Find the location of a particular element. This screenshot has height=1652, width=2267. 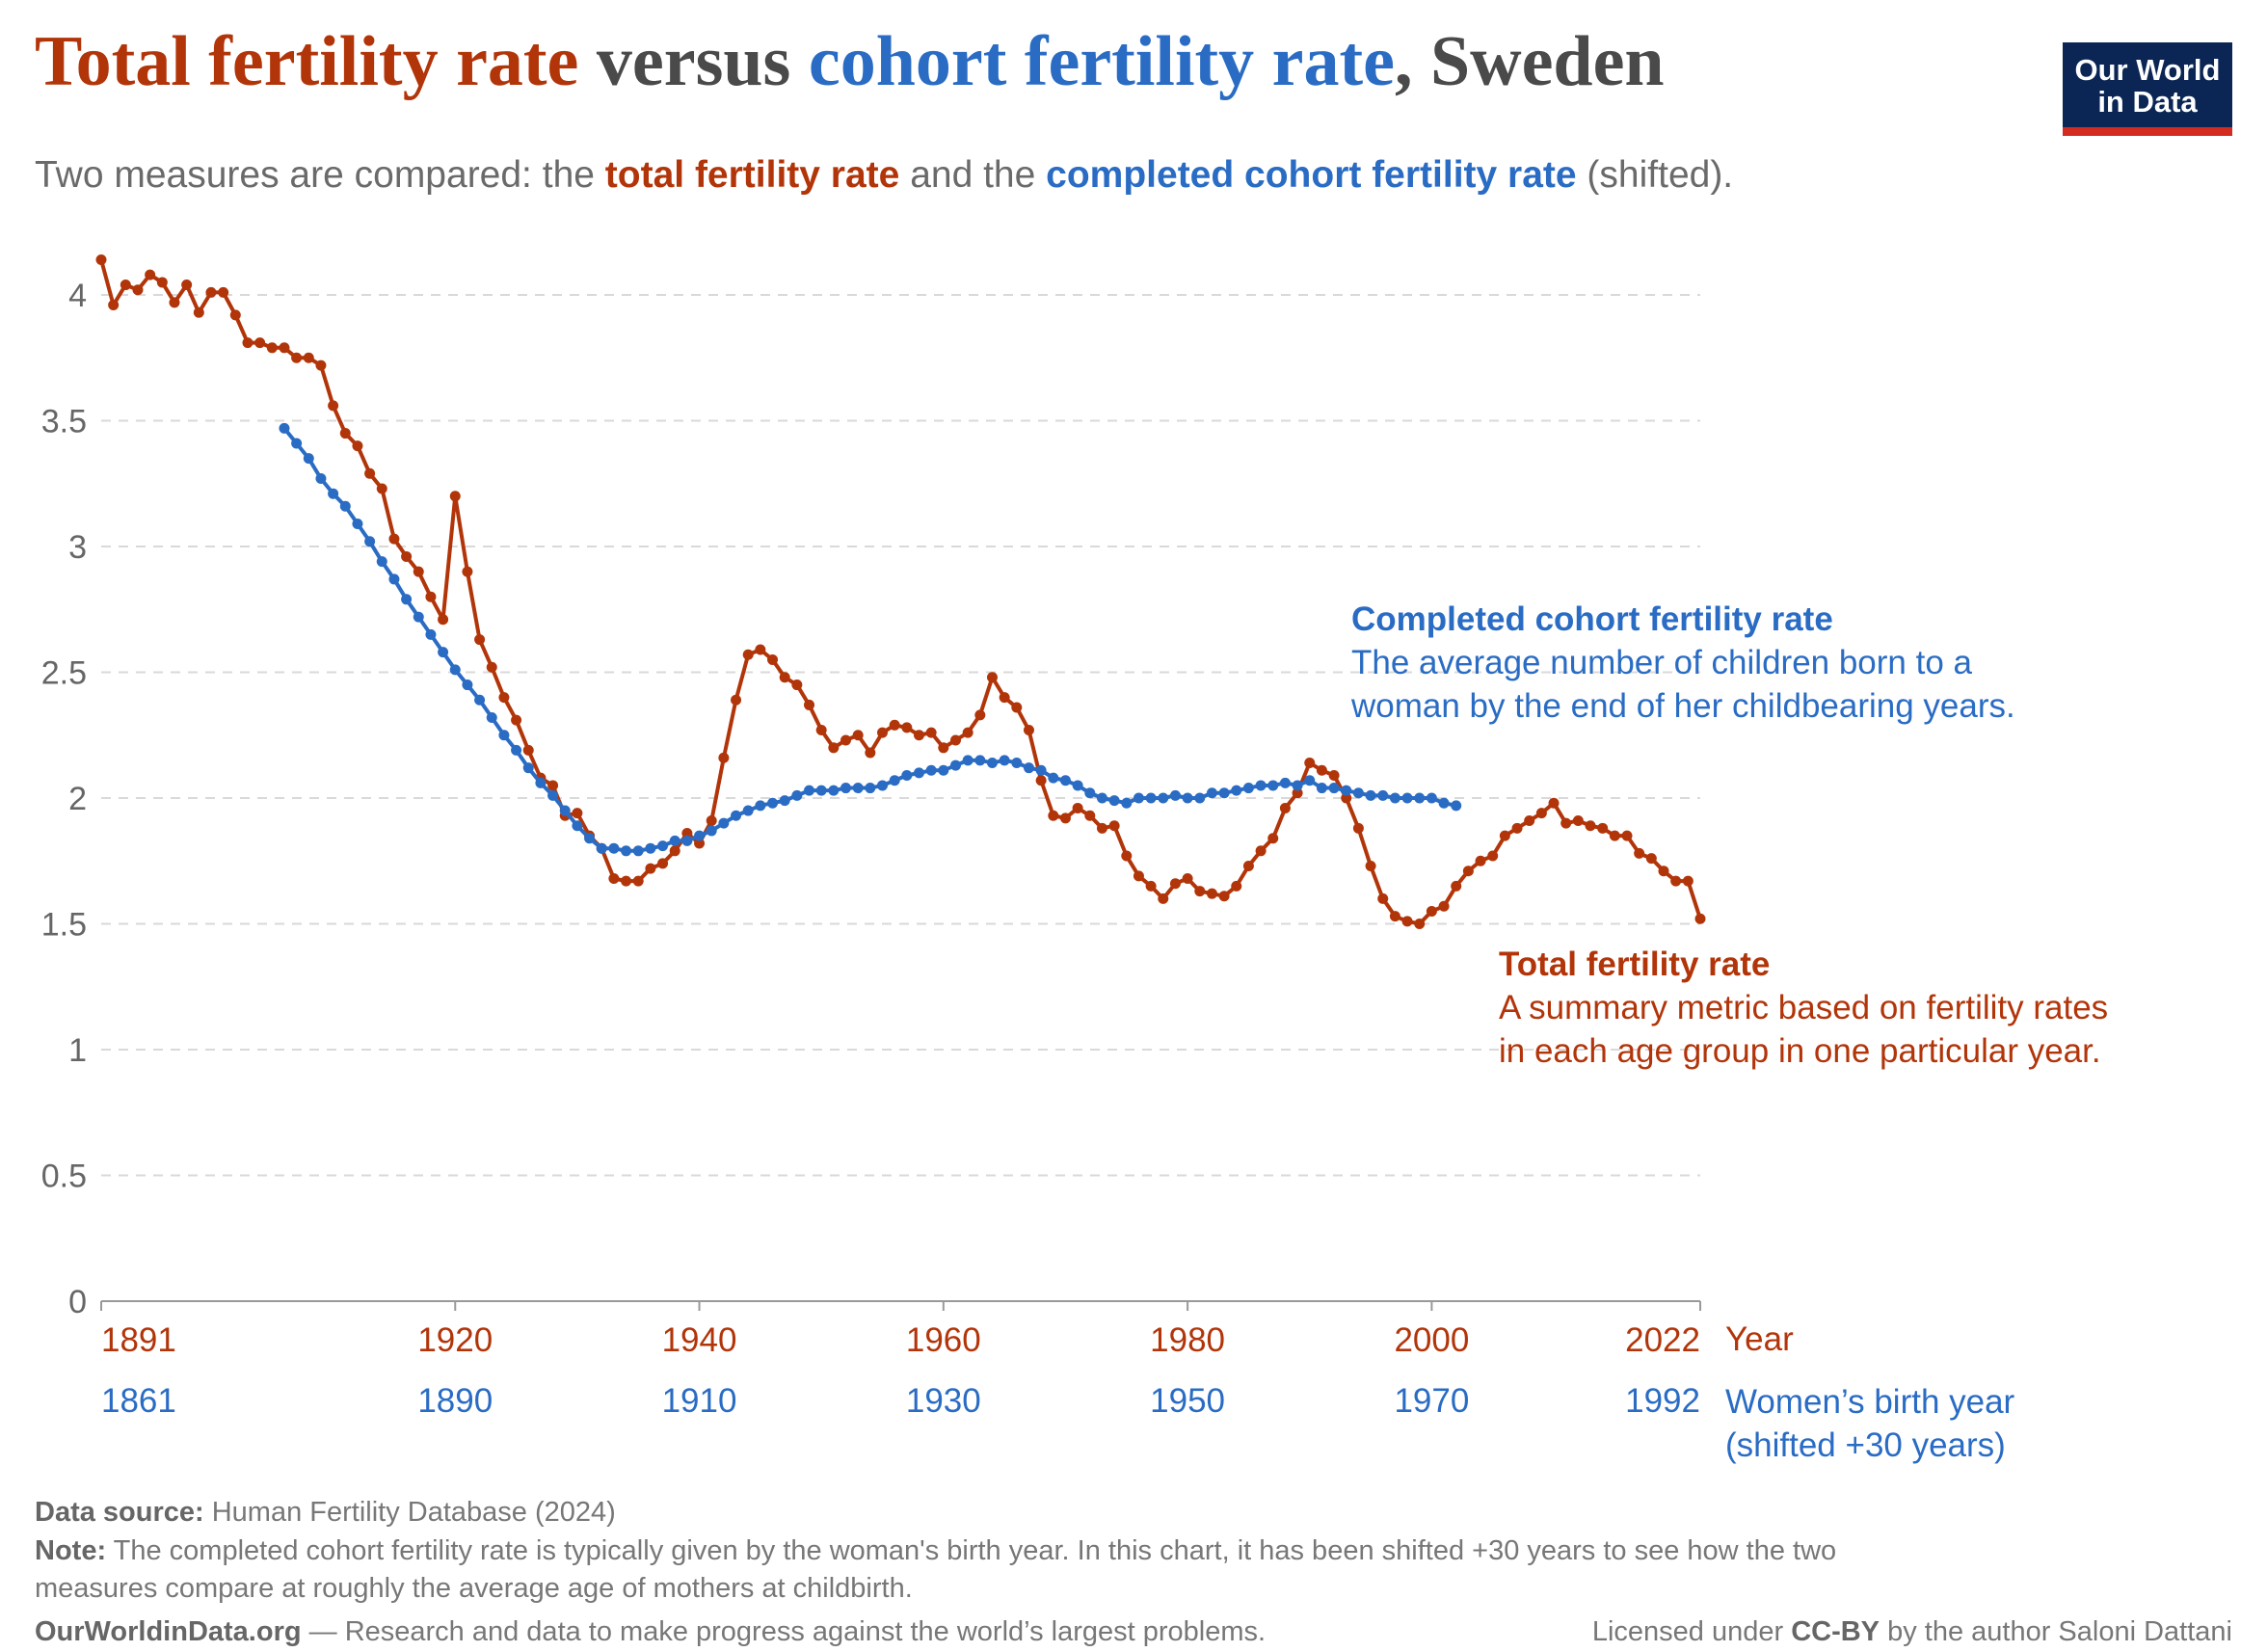

x-tick-label-birth-year: 1930 is located at coordinates (944, 1401).